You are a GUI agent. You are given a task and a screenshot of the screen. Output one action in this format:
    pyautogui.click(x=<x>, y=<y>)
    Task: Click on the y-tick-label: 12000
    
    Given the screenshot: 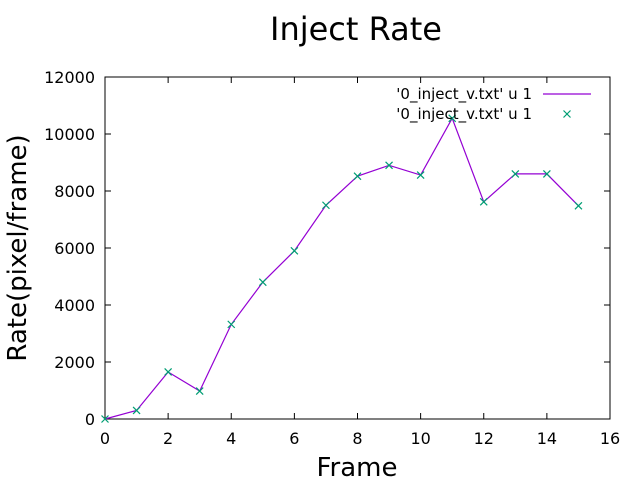 What is the action you would take?
    pyautogui.click(x=69, y=77)
    